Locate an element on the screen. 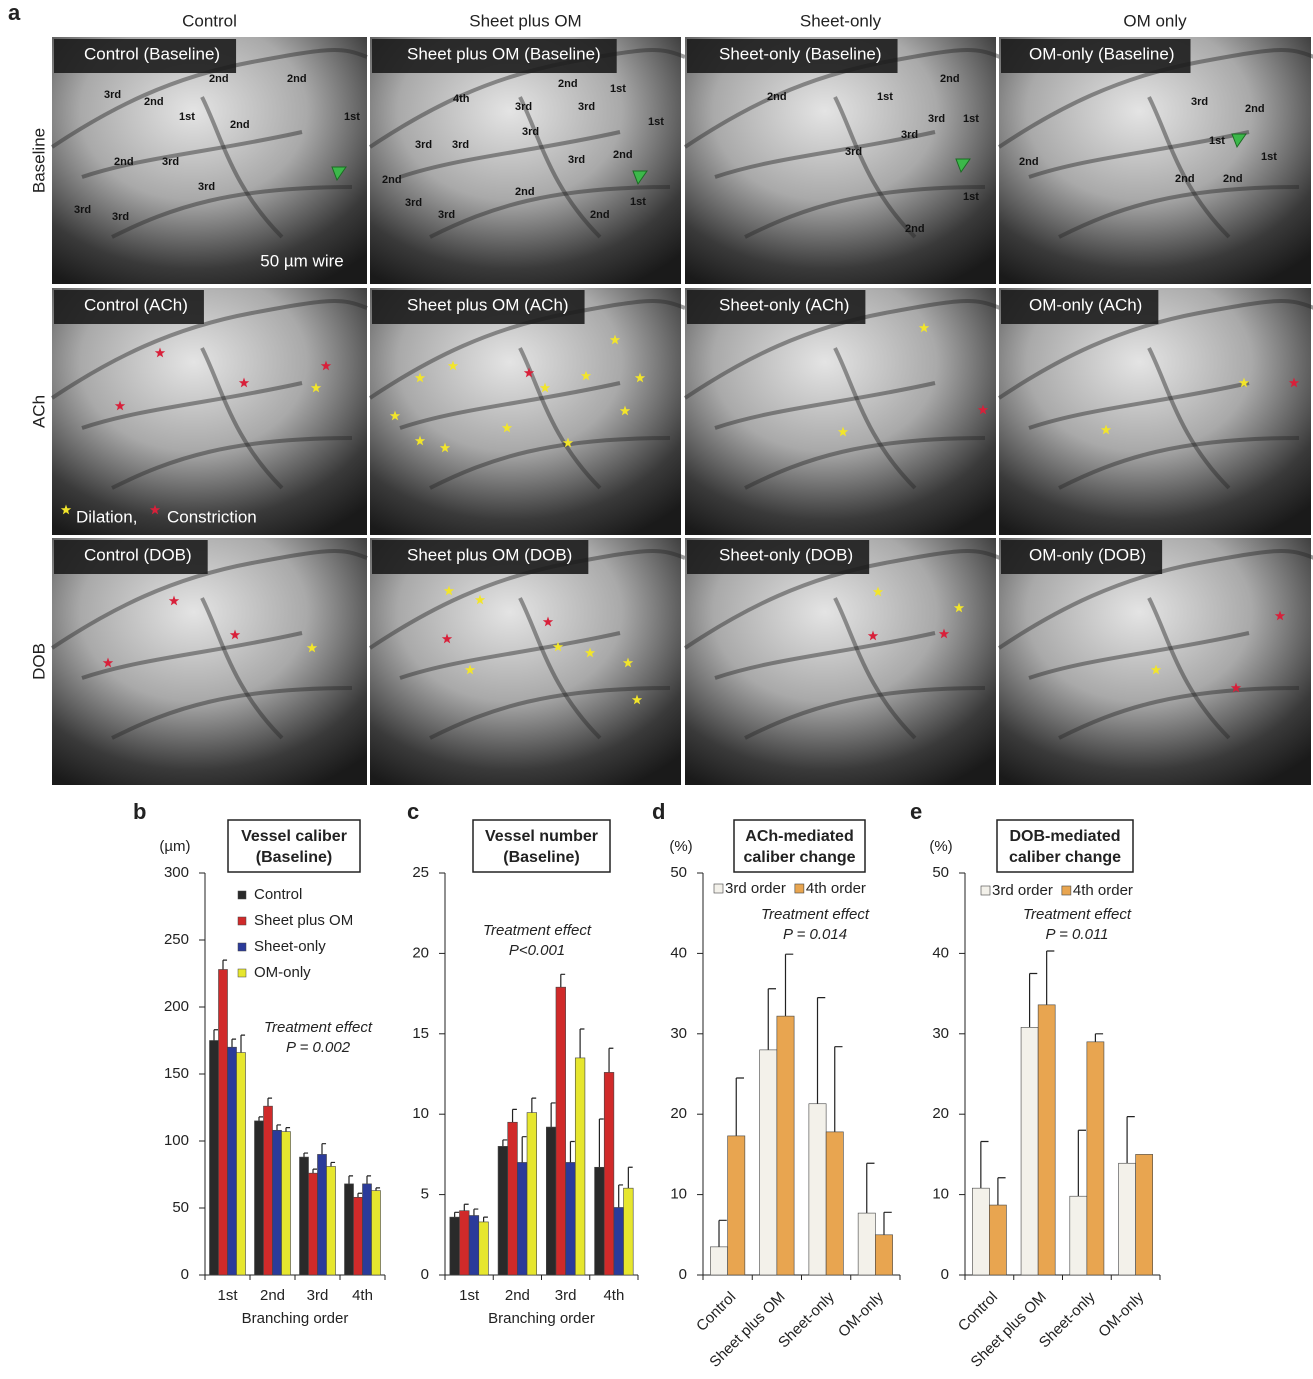 This screenshot has height=1379, width=1313. legend-label: 3rd order is located at coordinates (1022, 890).